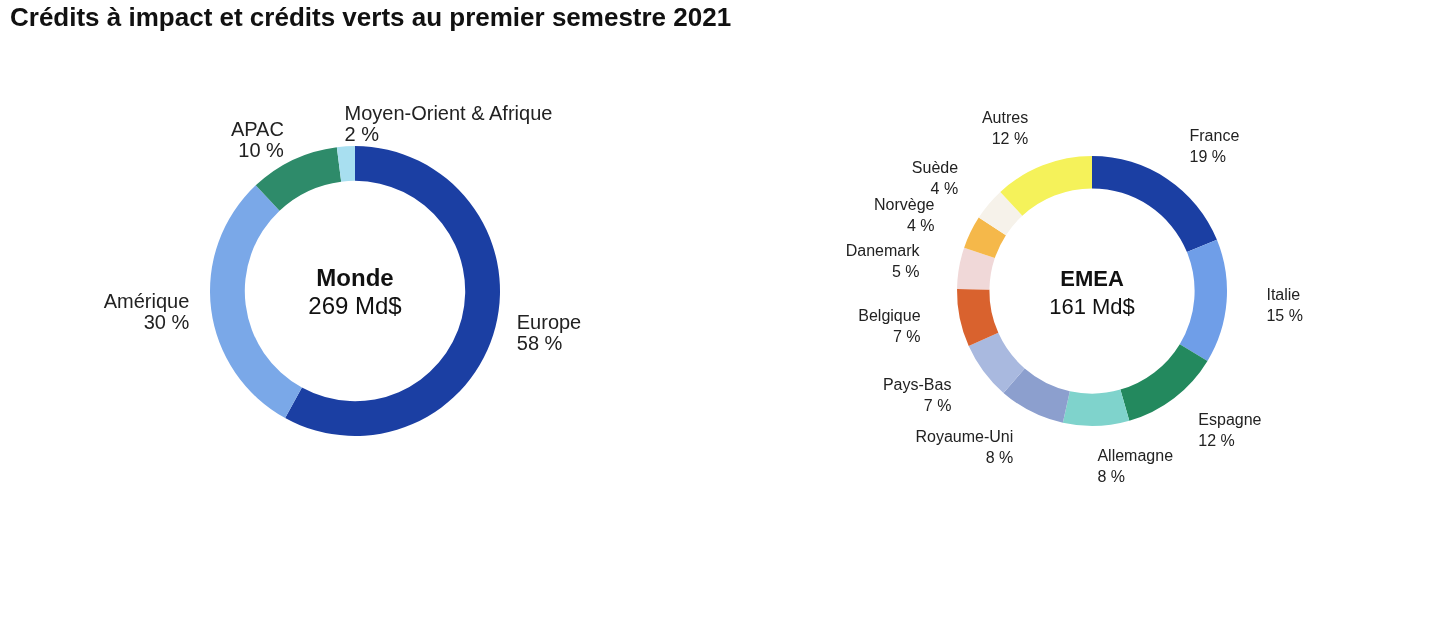 This screenshot has height=621, width=1454. I want to click on chart-title: Crédits à impact et crédits verts au premier semestre 2021, so click(371, 17).